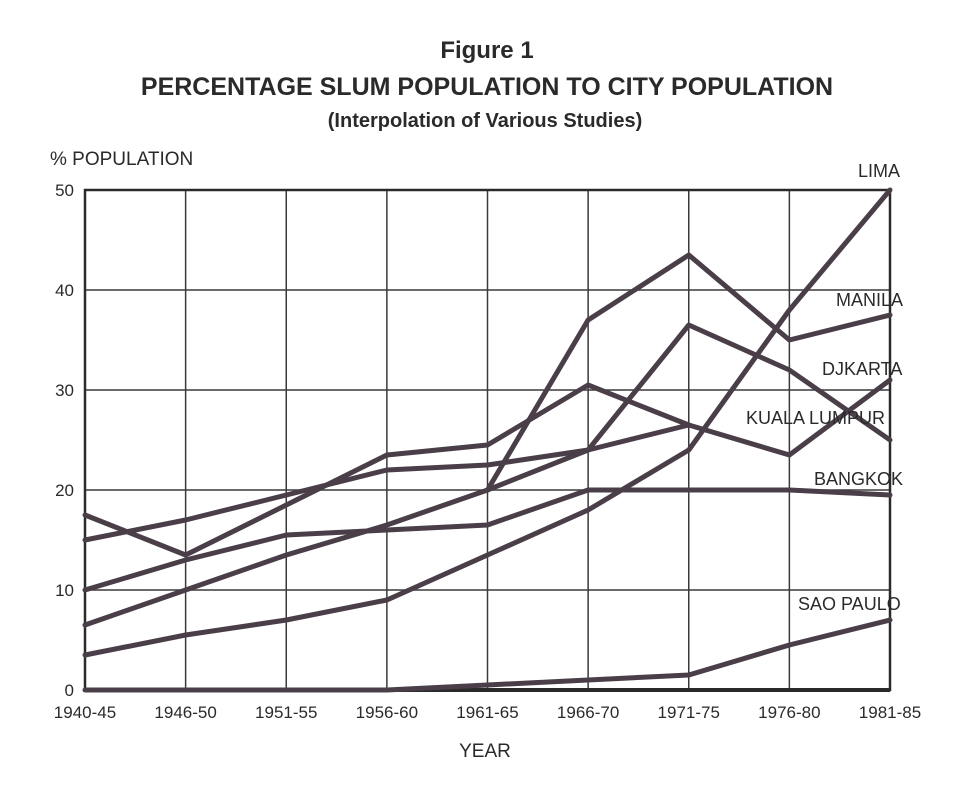 Image resolution: width=965 pixels, height=800 pixels. I want to click on figure-label: Figure 1, so click(486, 50).